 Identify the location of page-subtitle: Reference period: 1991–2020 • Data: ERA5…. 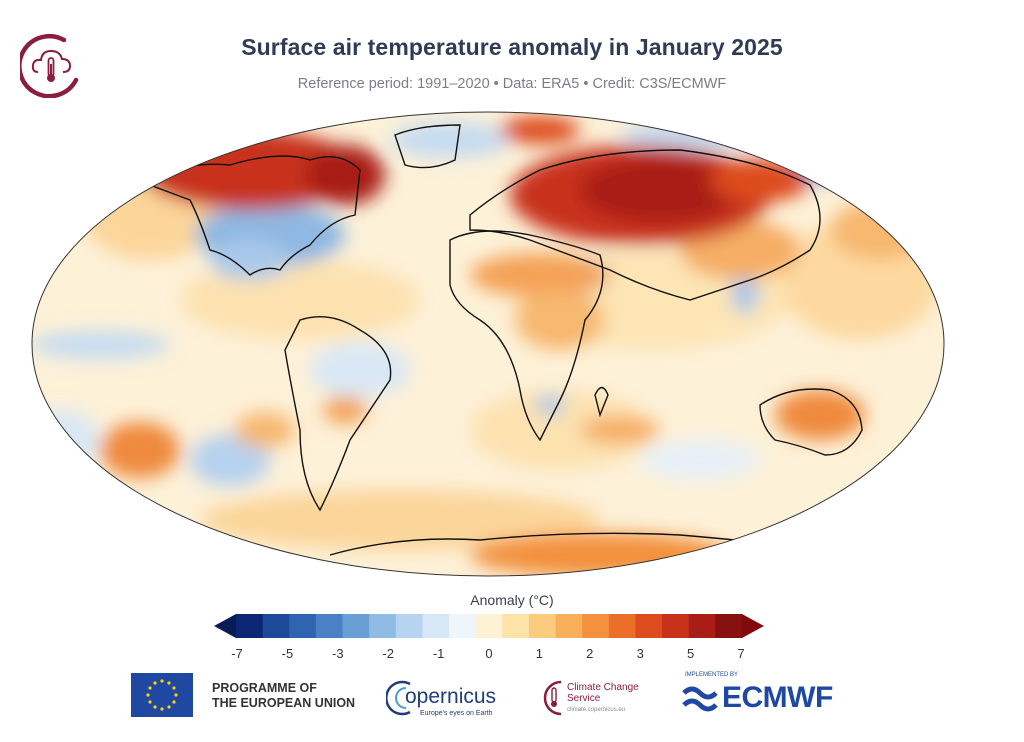
(512, 84).